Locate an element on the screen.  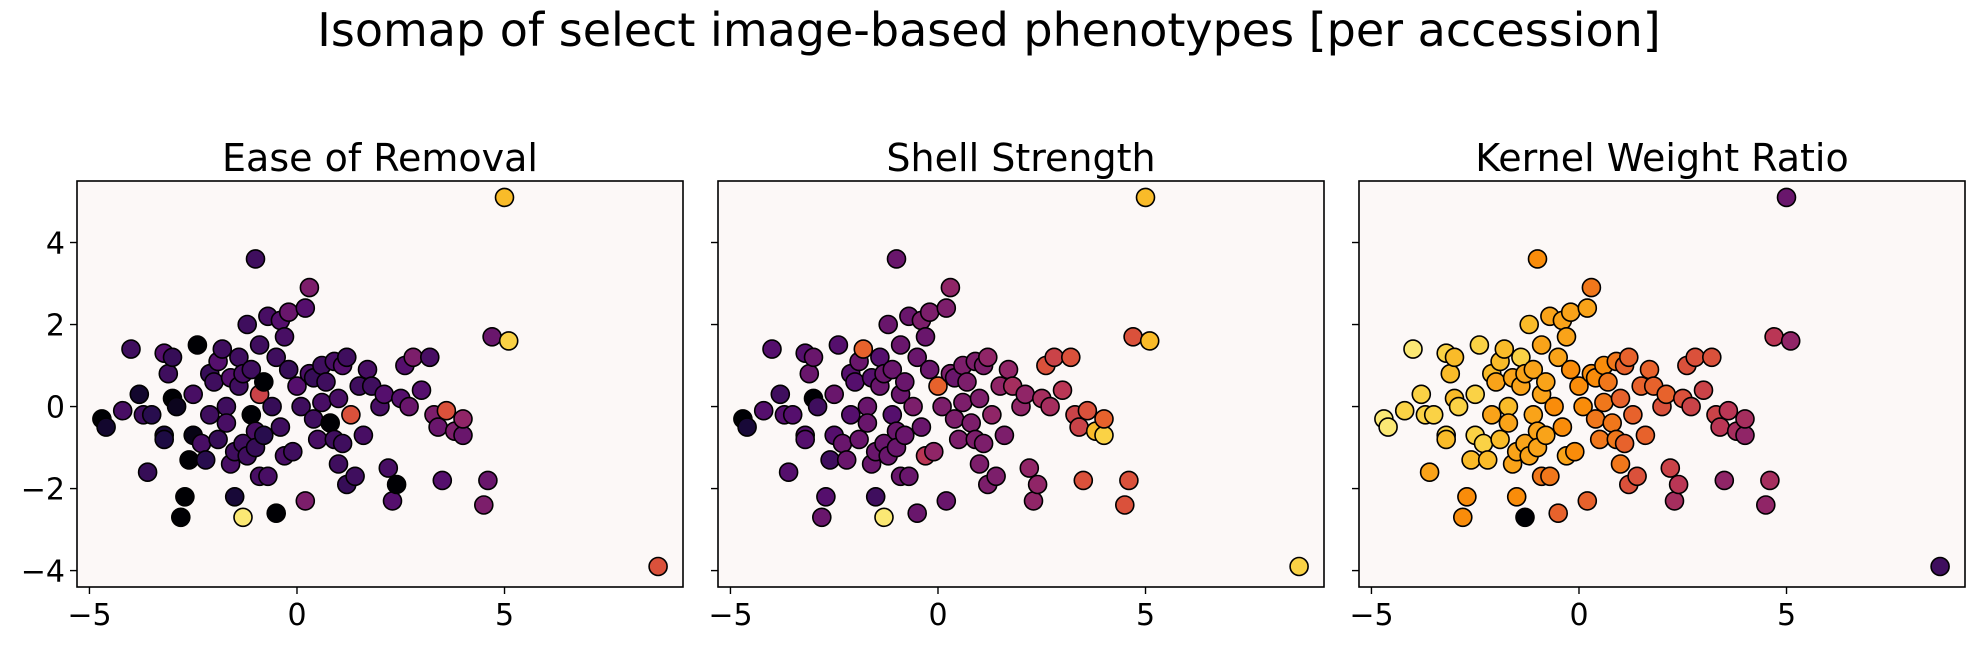
x-tick-label: 0 is located at coordinates (1578, 615).